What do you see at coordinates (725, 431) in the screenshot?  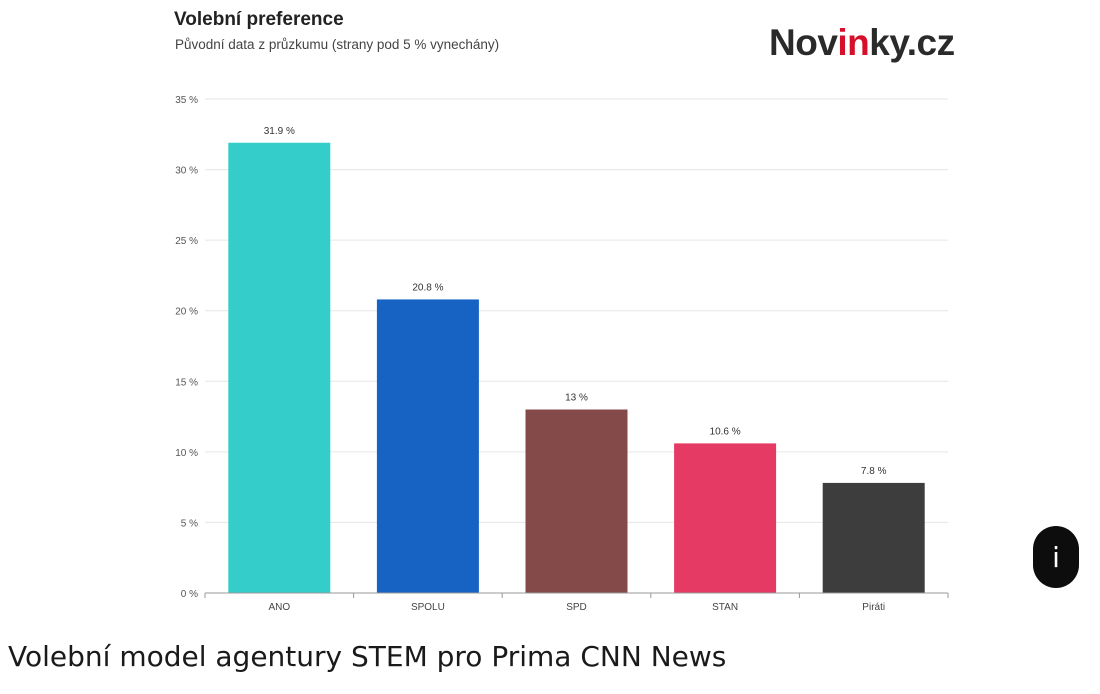 I see `bar-value-label: 10.6 %` at bounding box center [725, 431].